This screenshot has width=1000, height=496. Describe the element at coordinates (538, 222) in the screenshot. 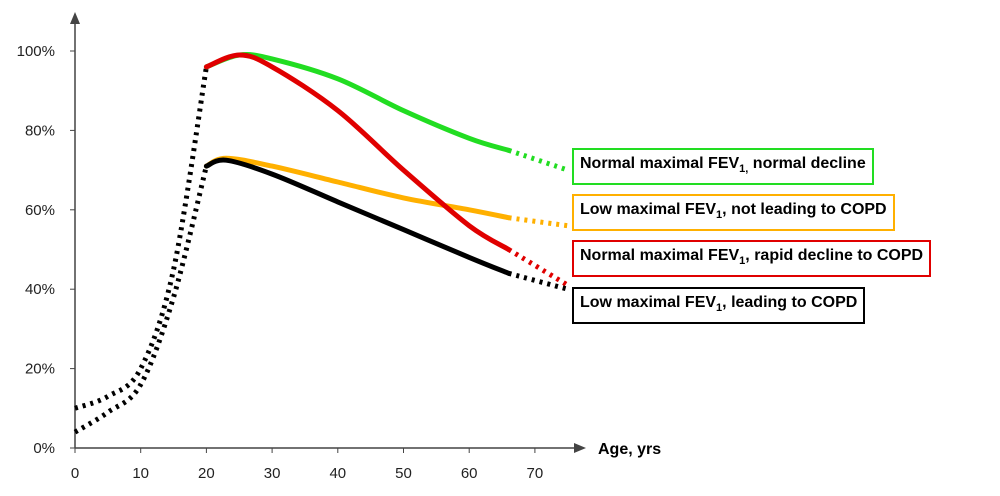

I see `series-2-dotted-end` at that location.